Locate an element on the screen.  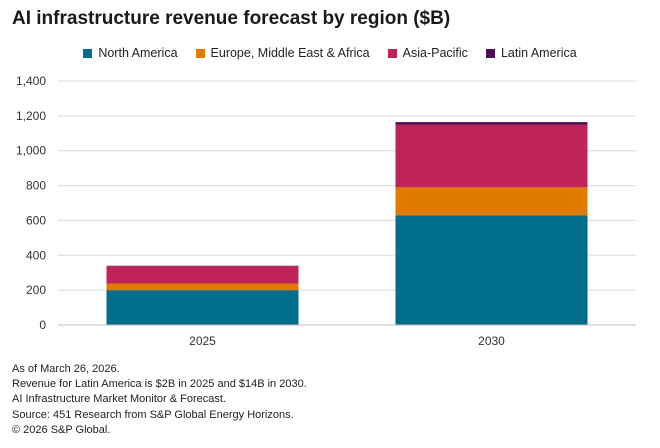
legend-item-emea: Europe, Middle East & Africa is located at coordinates (282, 53).